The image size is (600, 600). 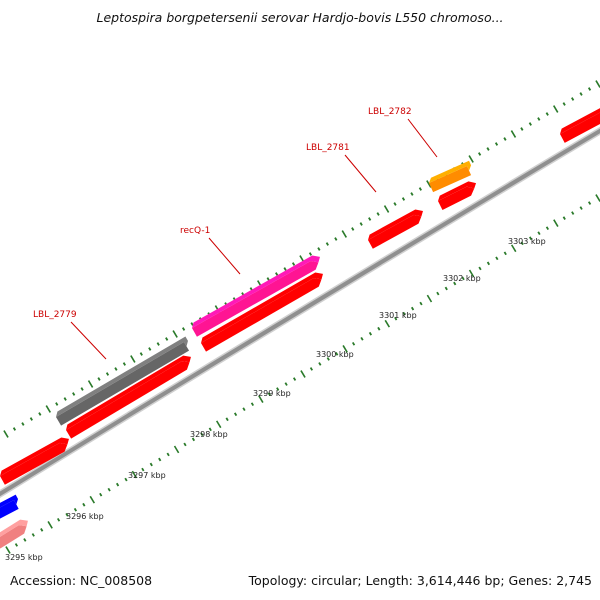 I want to click on cds-red-1-bevel, so click(x=34, y=456).